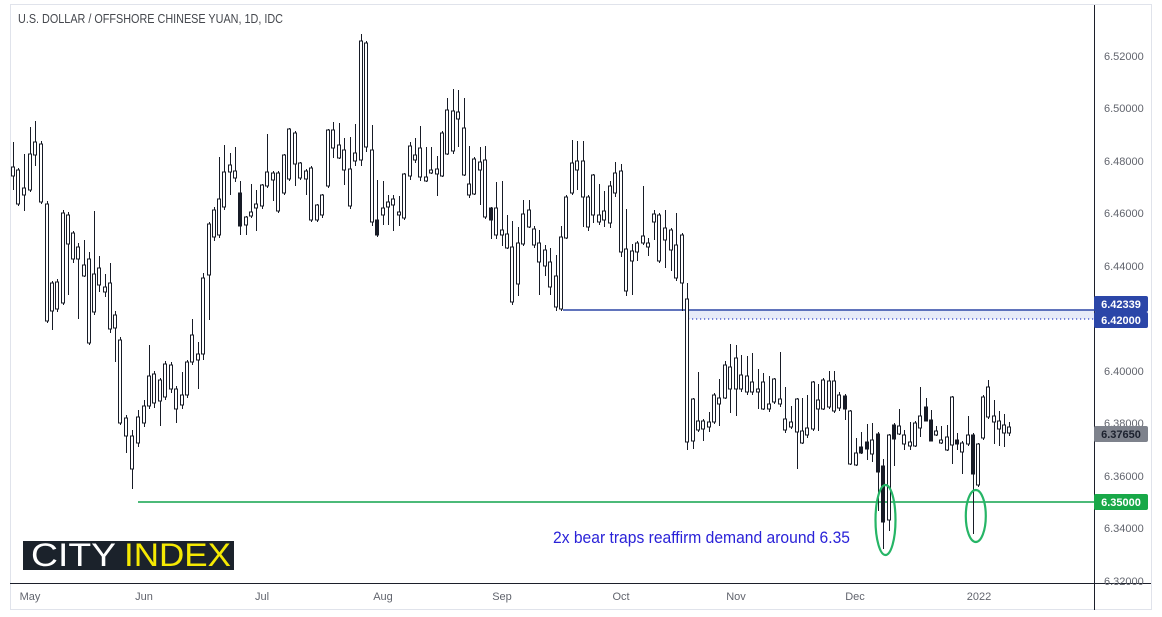 This screenshot has width=1162, height=617. Describe the element at coordinates (1124, 214) in the screenshot. I see `svg-text: 6.46000` at that location.